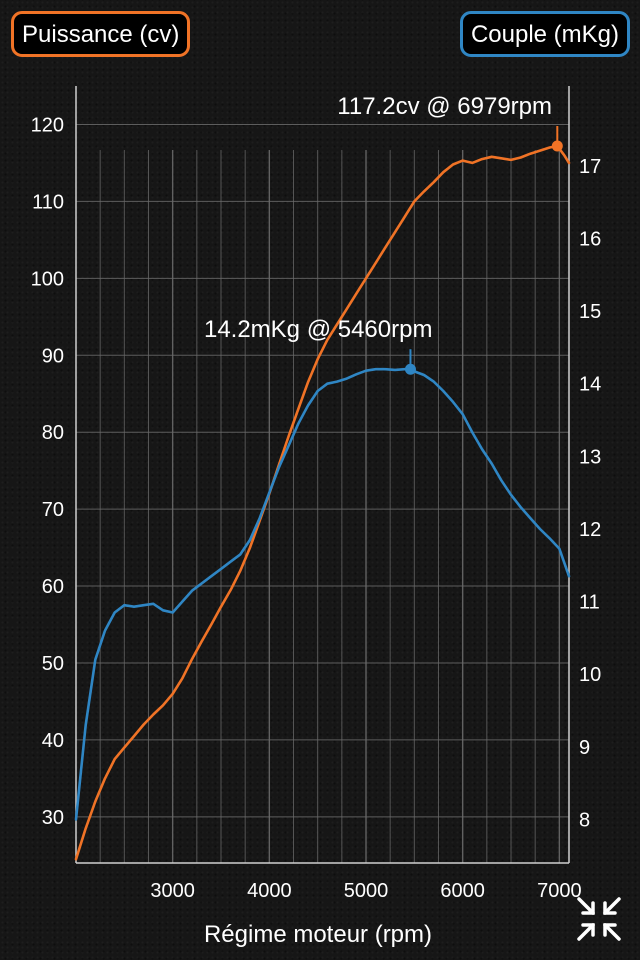 The height and width of the screenshot is (960, 640). Describe the element at coordinates (557, 146) in the screenshot. I see `power-peak-marker` at that location.